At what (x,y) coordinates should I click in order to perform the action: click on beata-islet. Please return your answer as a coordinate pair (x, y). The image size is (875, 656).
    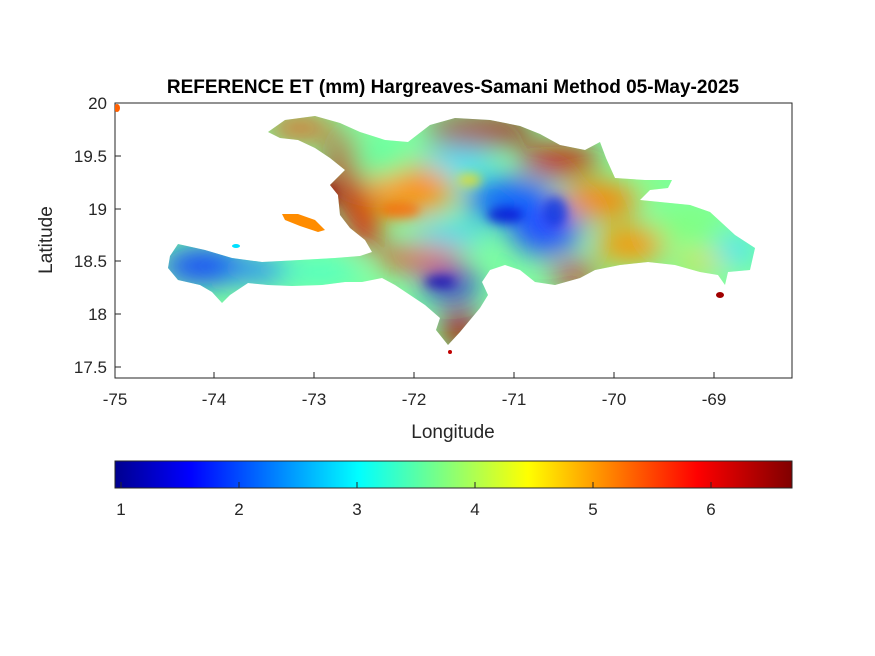
    Looking at the image, I should click on (450, 352).